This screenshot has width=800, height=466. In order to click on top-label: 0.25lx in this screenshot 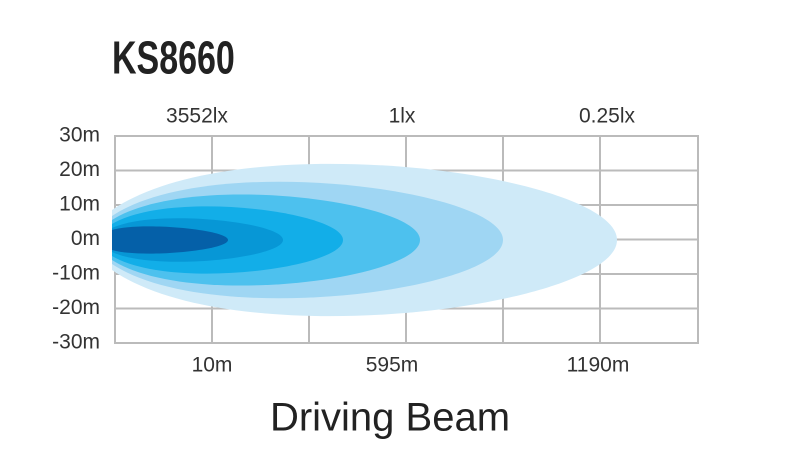, I will do `click(607, 116)`.